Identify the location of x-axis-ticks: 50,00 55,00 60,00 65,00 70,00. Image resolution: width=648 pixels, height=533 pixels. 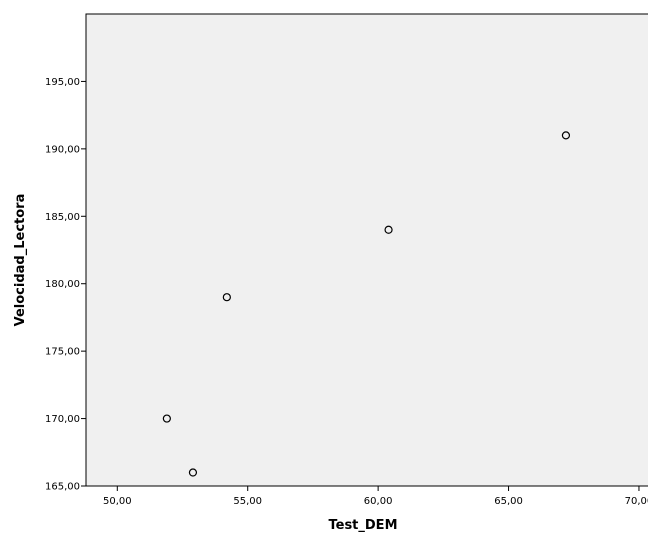
(375, 496).